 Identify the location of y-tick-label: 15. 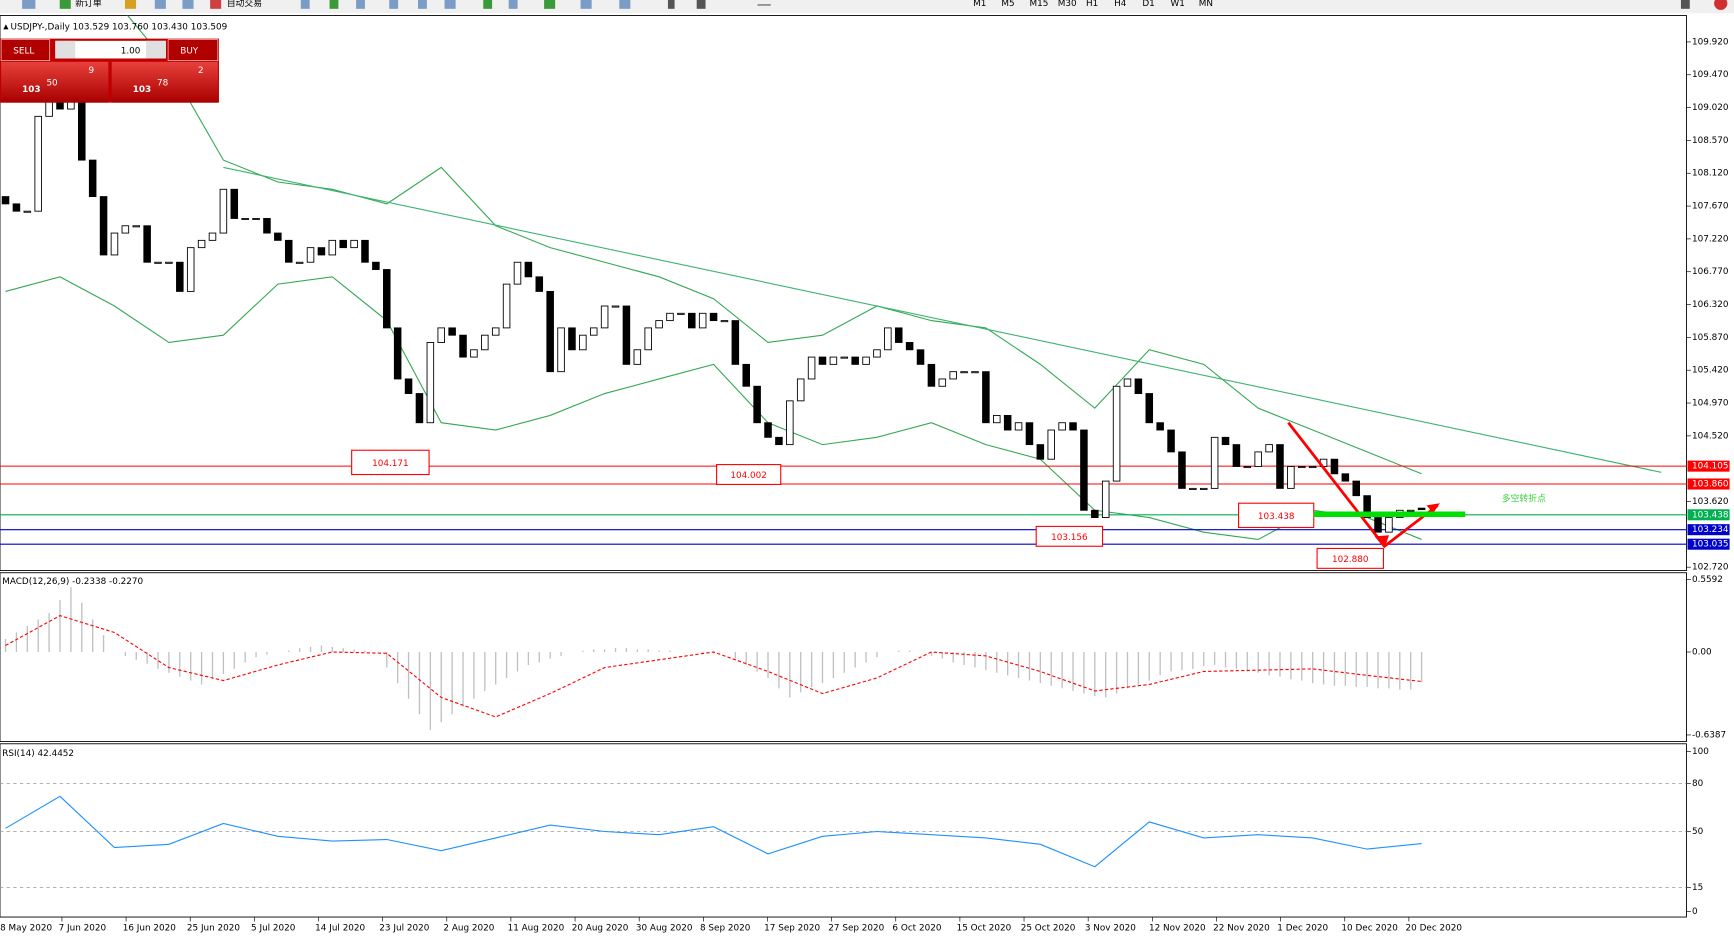
(1697, 888).